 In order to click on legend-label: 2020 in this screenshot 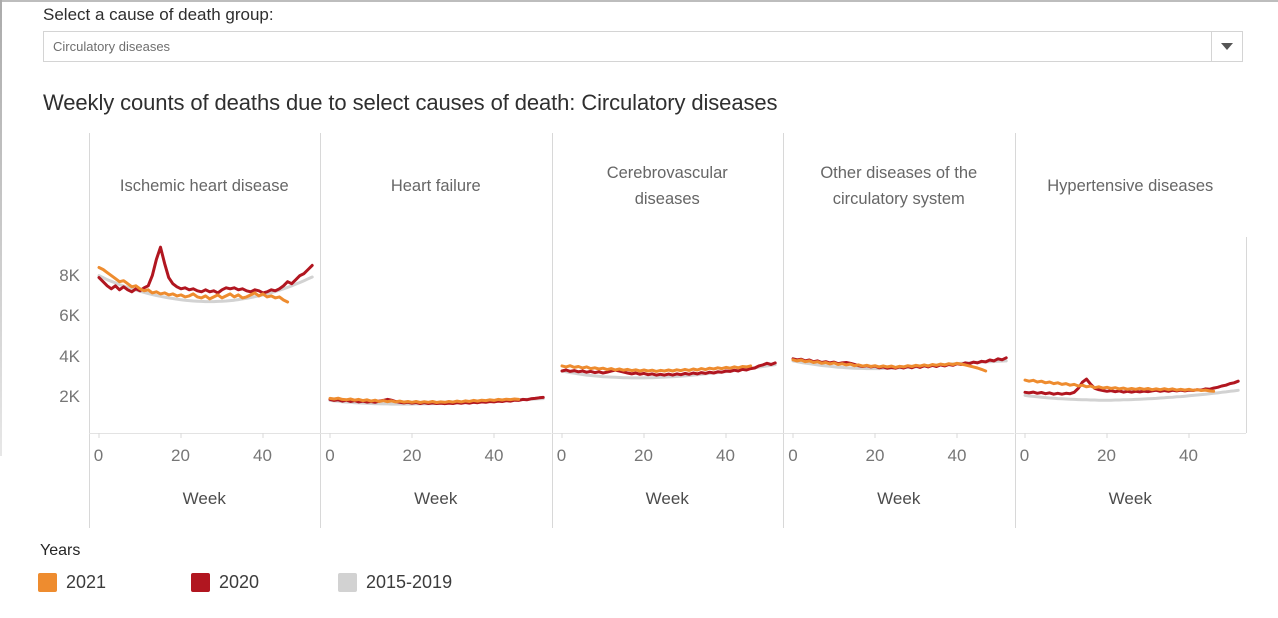, I will do `click(239, 582)`.